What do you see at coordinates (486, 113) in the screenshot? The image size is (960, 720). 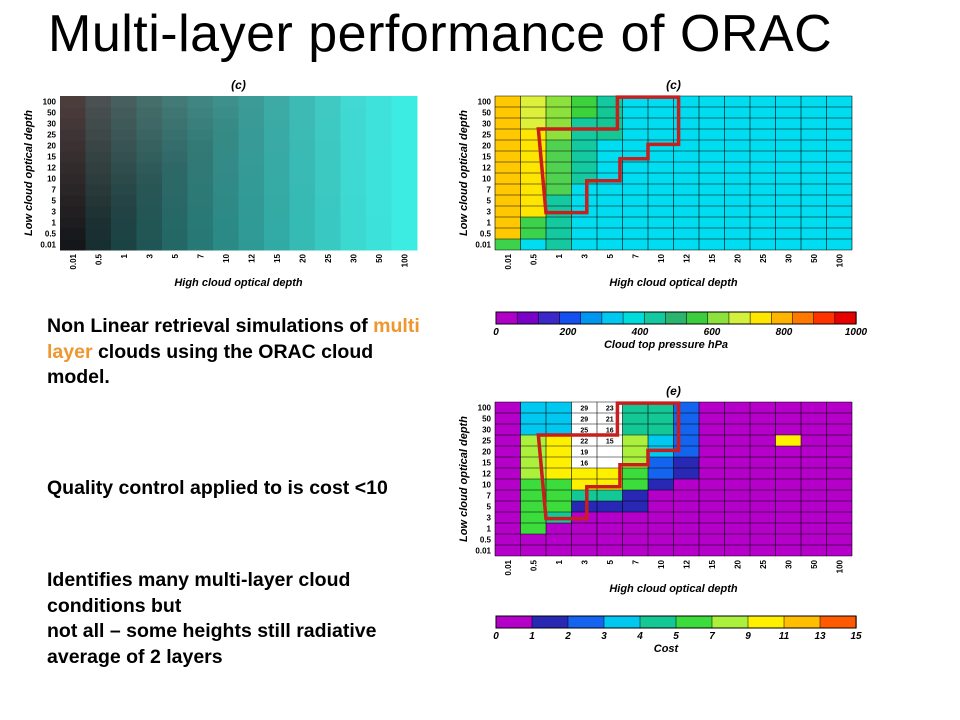 I see `y-tick-label: 50` at bounding box center [486, 113].